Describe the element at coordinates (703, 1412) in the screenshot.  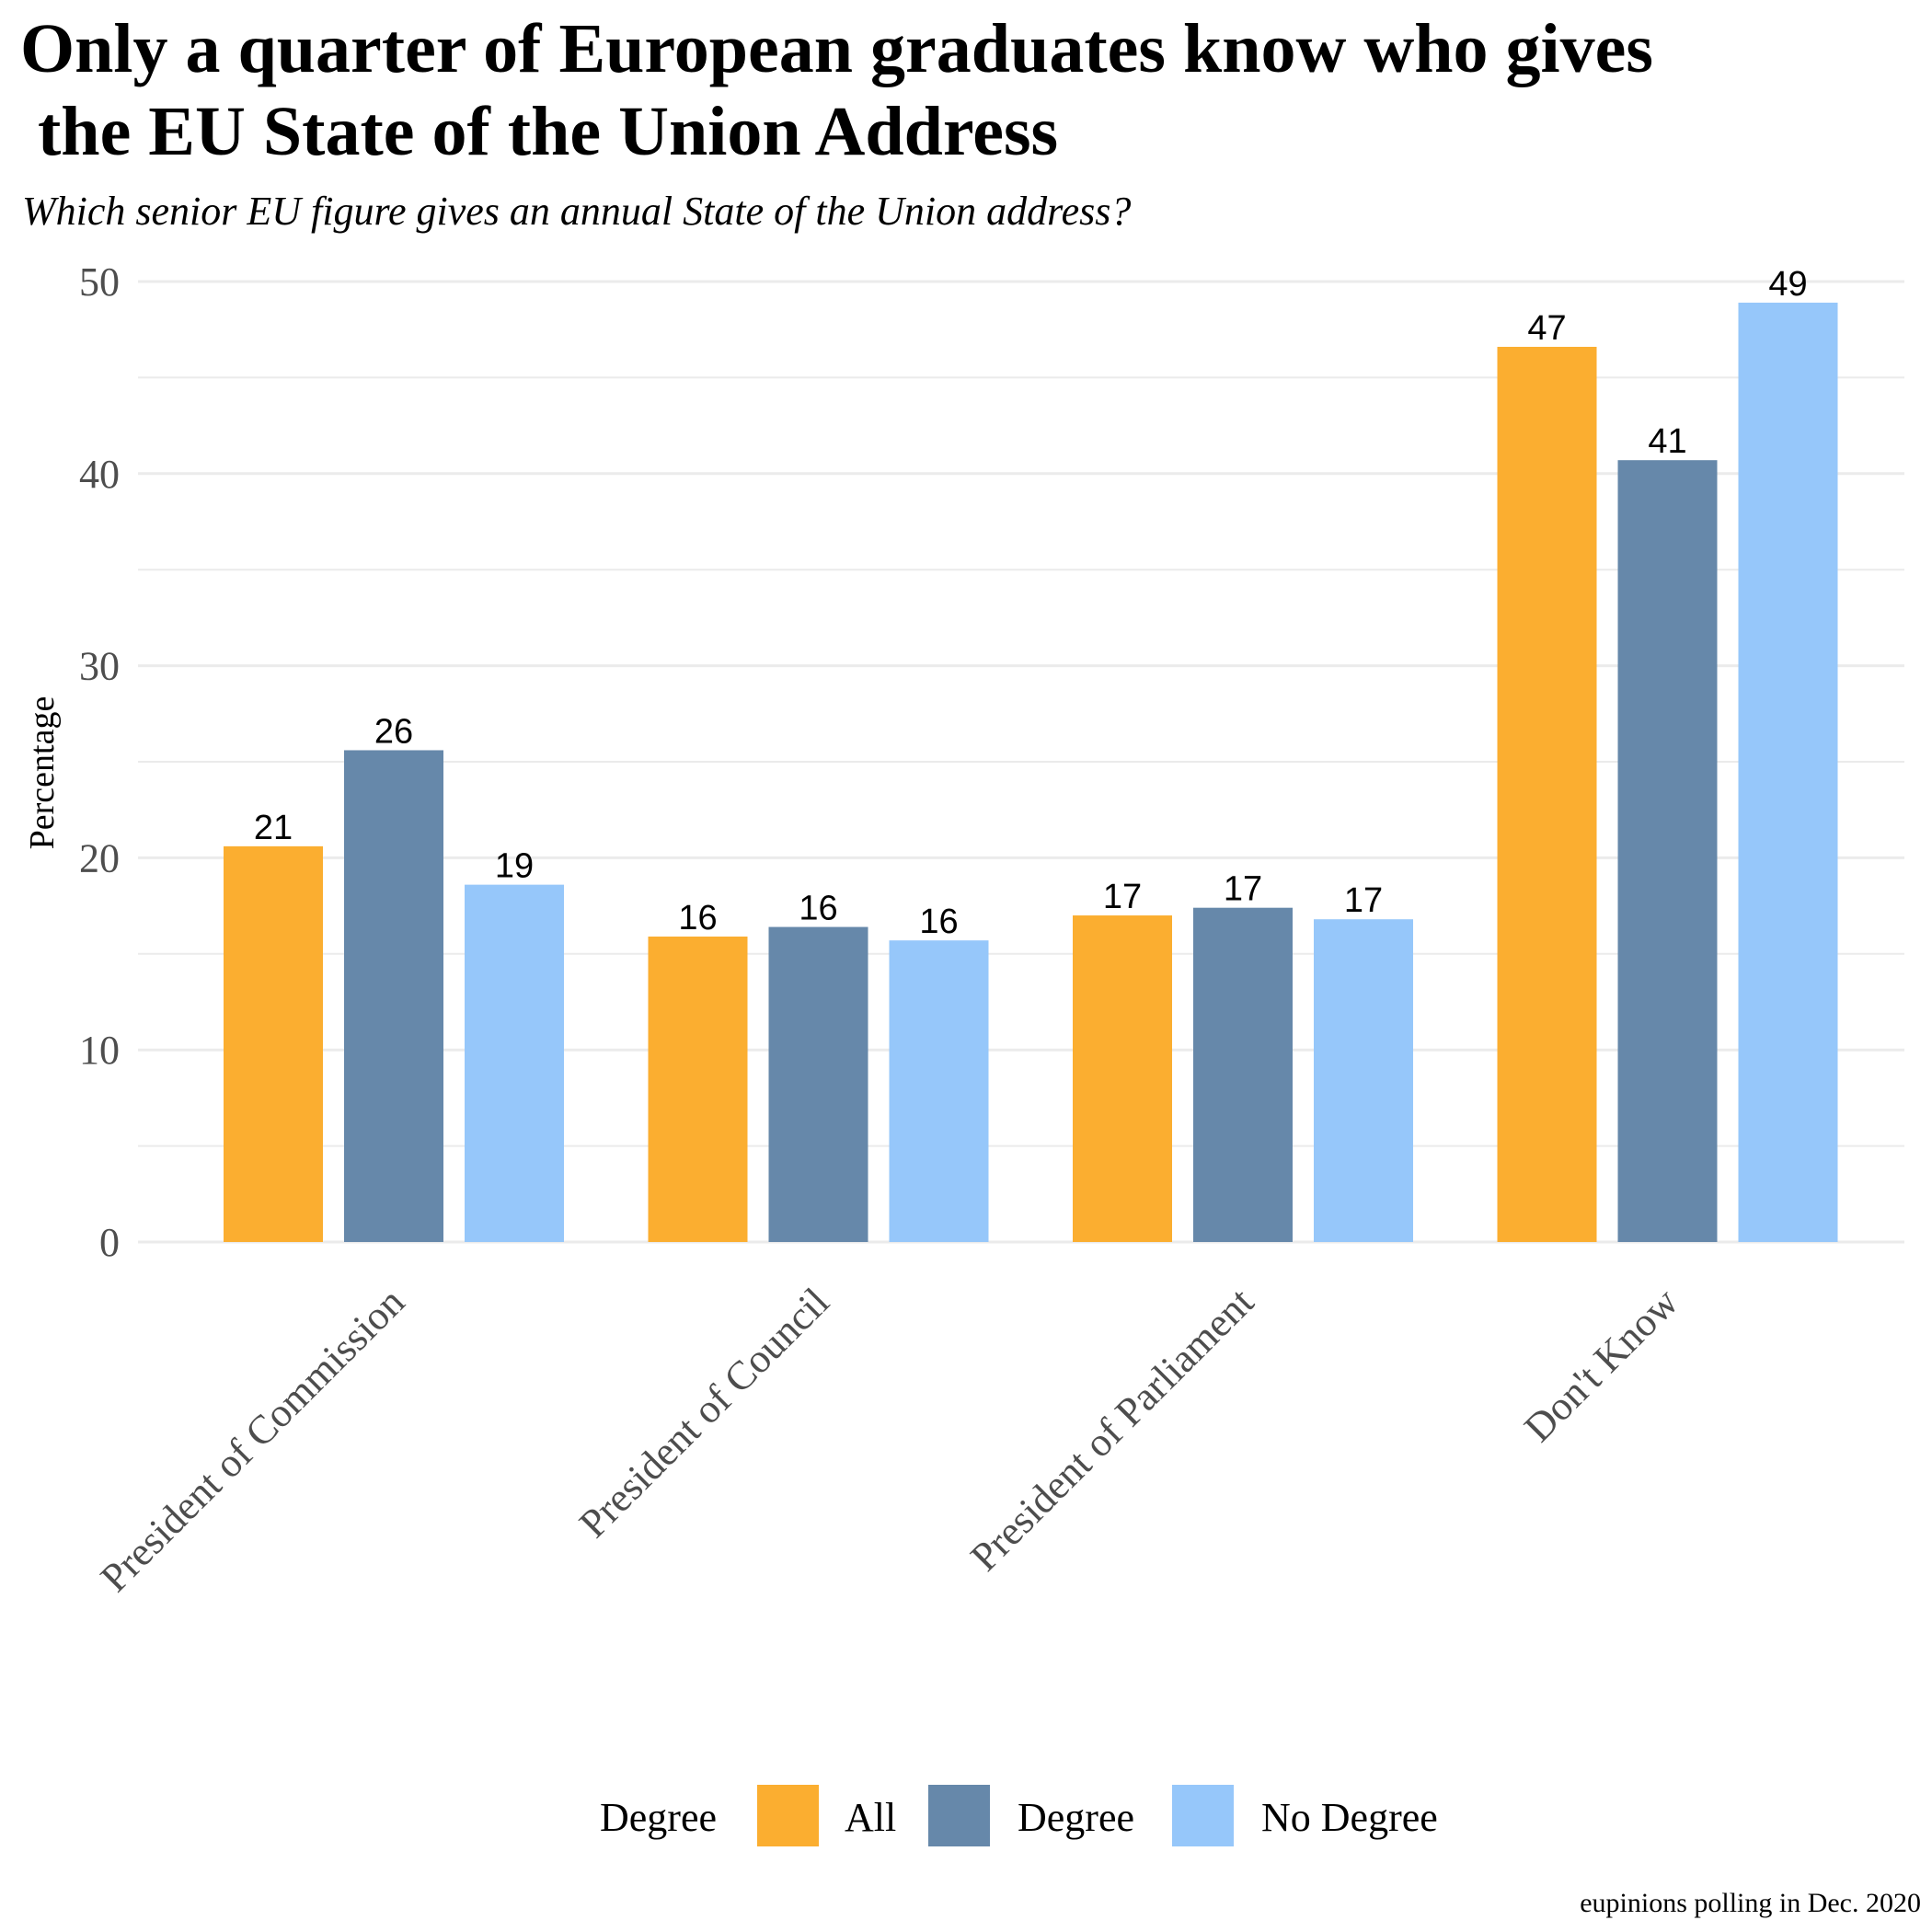
I see `x-tick-label: President of Council` at that location.